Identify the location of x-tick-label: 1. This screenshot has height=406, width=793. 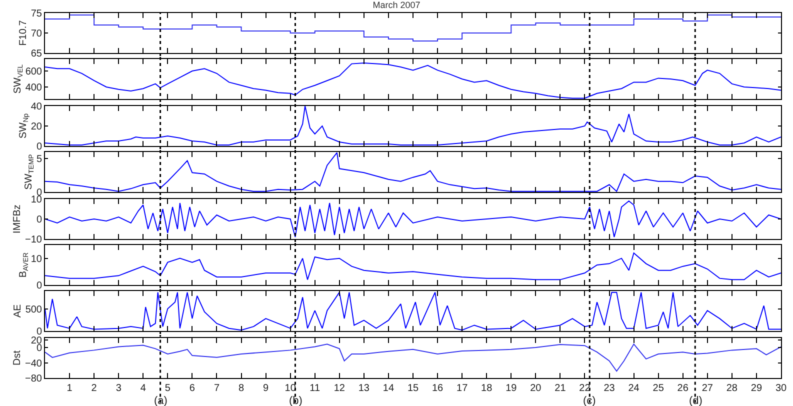
(69, 388).